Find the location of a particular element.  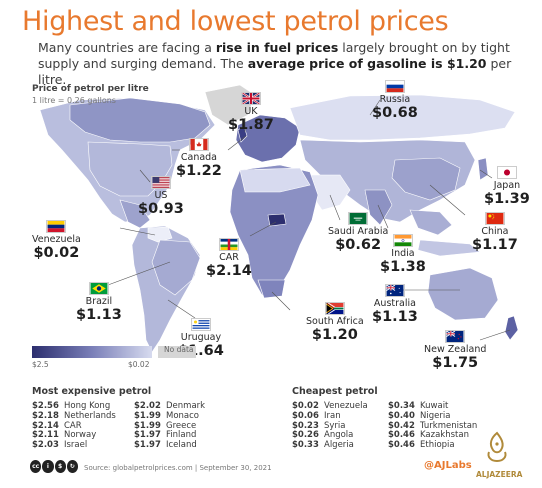

aljazeera-logo-icon is located at coordinates (497, 447).